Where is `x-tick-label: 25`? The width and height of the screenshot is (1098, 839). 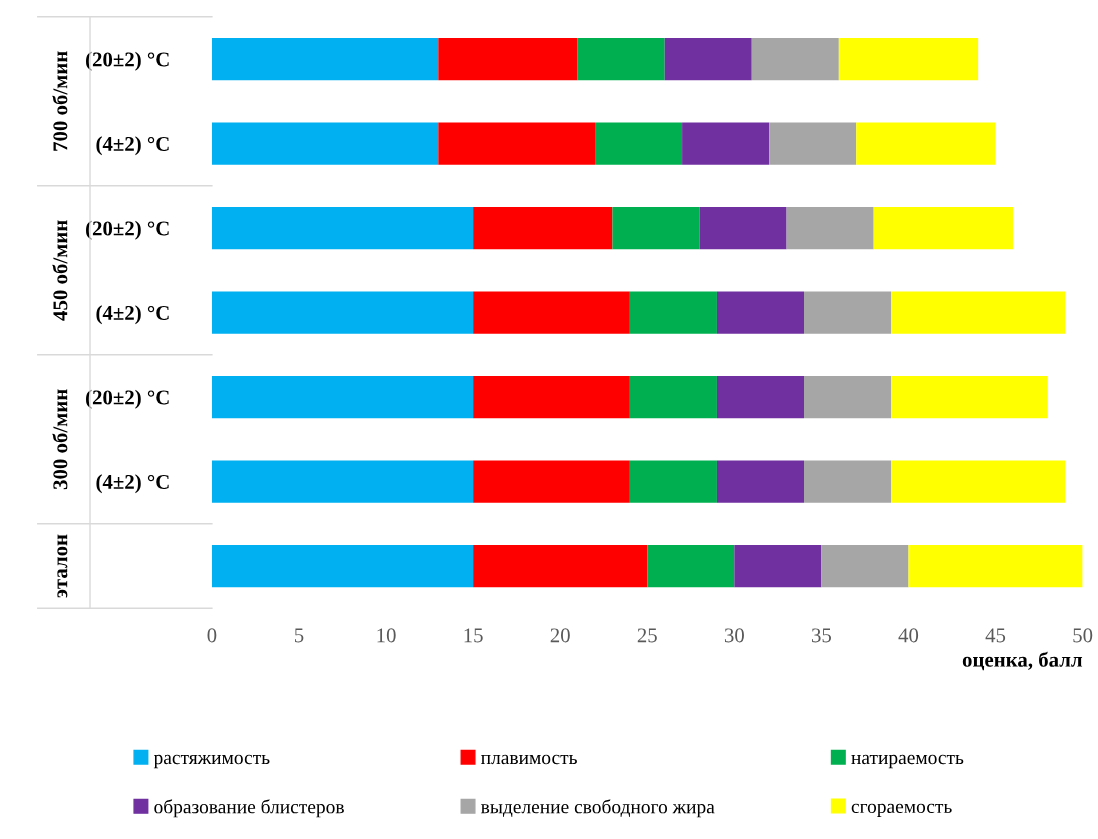
x-tick-label: 25 is located at coordinates (647, 635).